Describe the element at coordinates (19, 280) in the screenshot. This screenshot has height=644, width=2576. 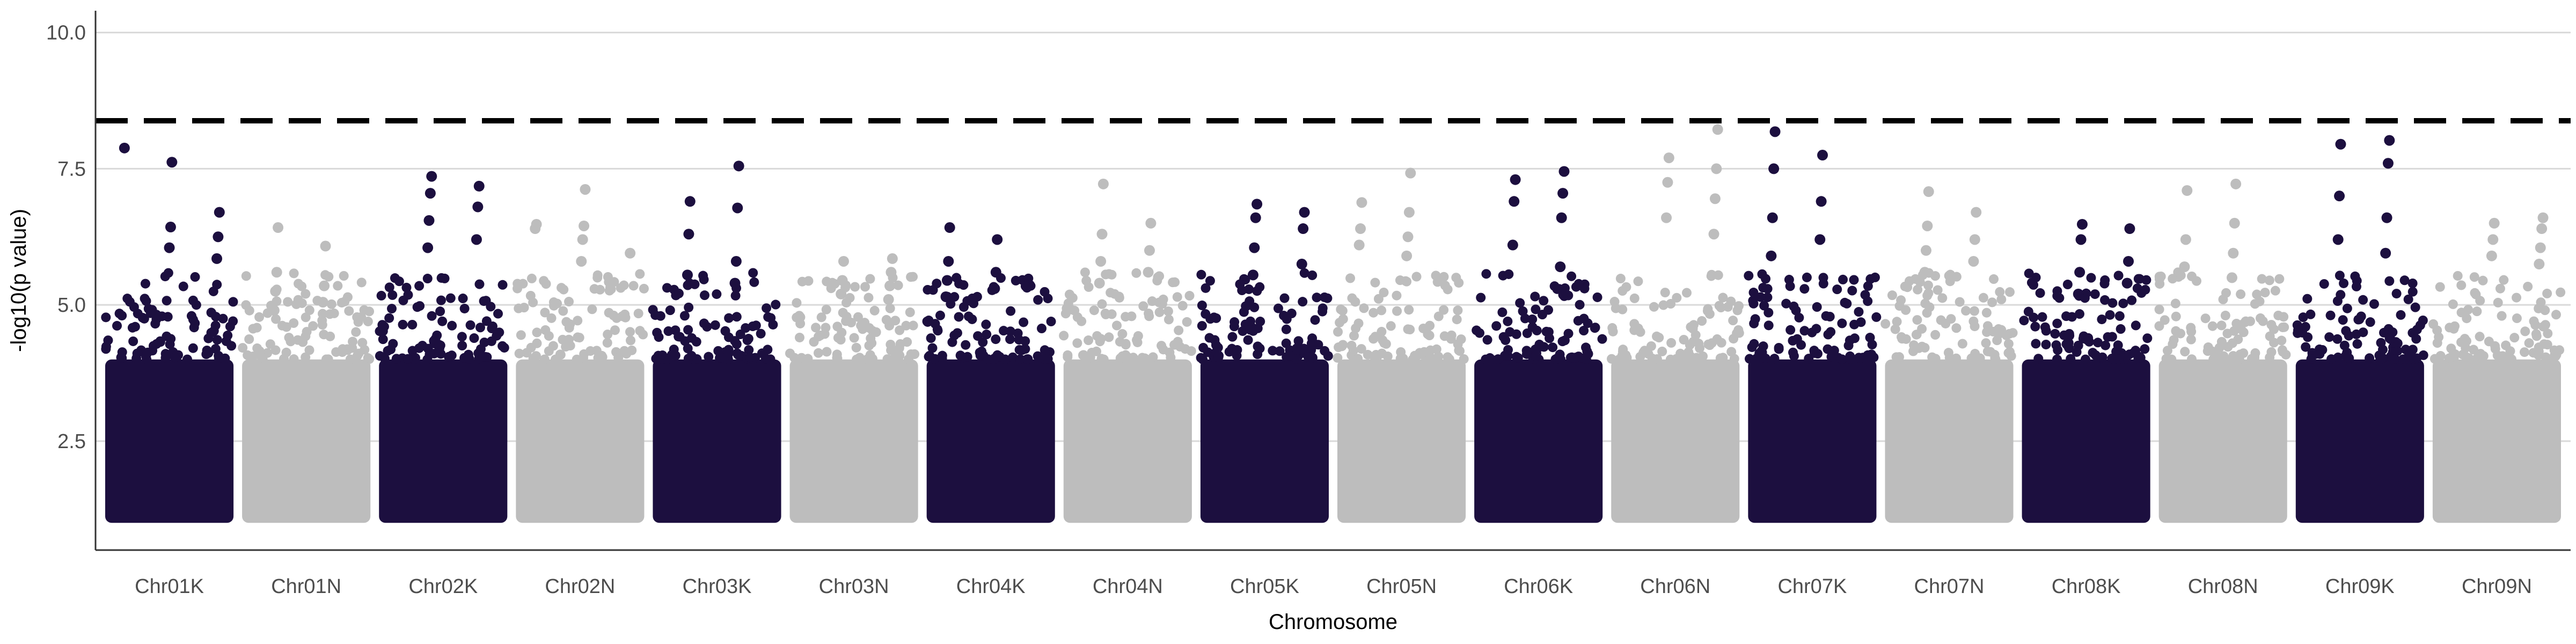
I see `y-axis-title: -log10(p value)` at that location.